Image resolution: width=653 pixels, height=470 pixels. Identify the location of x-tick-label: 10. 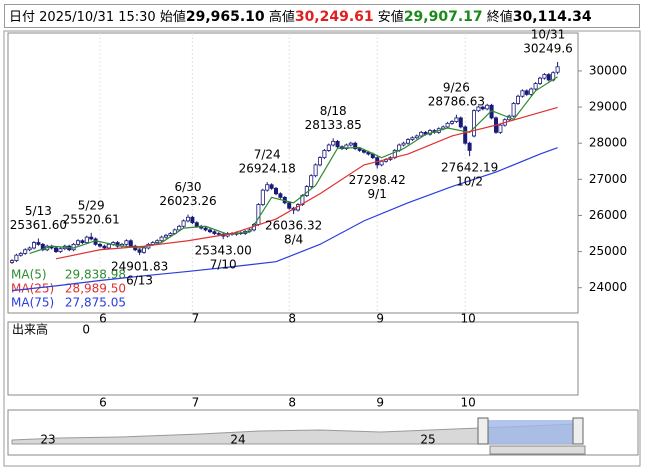
(468, 319).